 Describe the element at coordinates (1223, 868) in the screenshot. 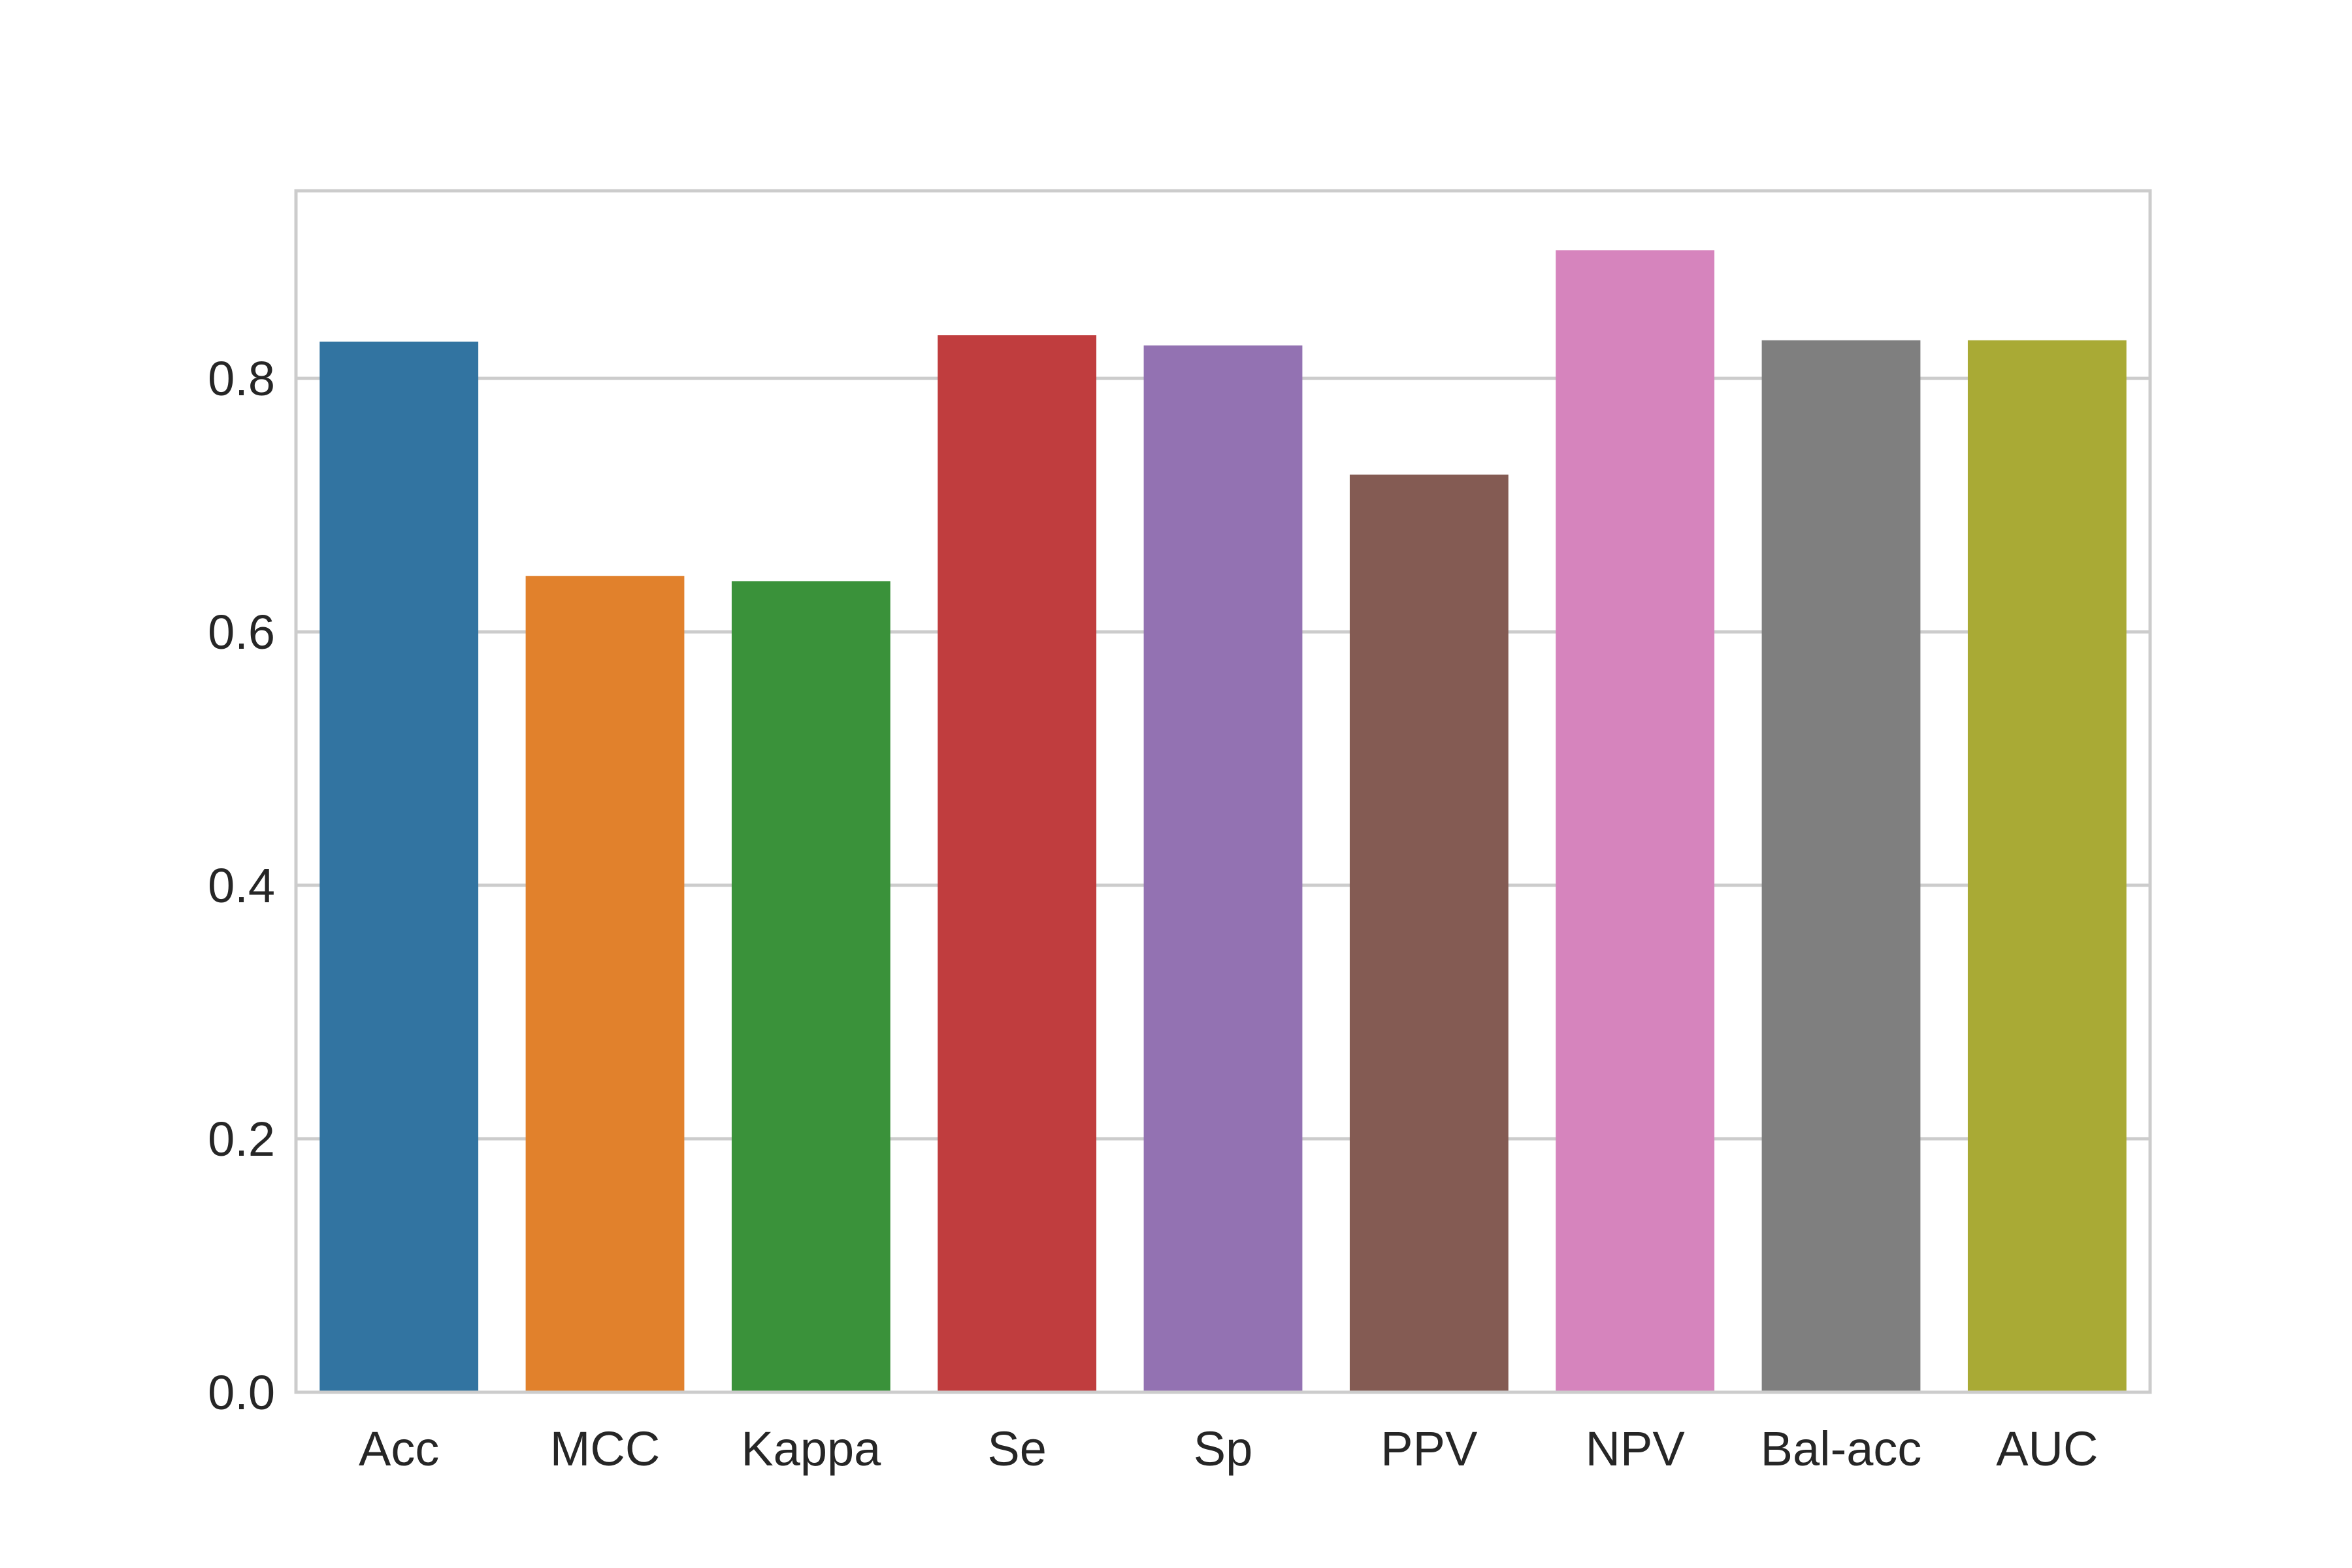

I see `bar-sp` at that location.